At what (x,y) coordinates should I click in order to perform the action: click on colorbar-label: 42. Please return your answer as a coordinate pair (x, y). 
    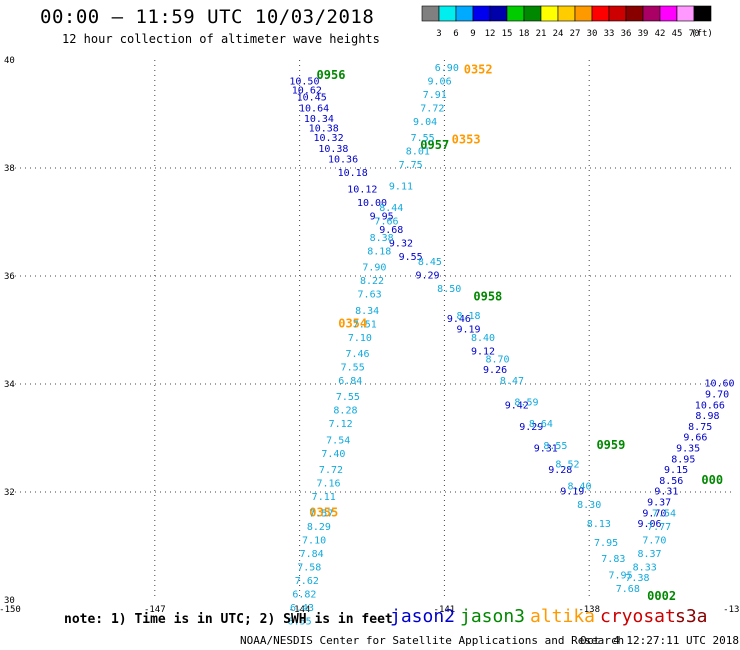
    Looking at the image, I should click on (660, 34).